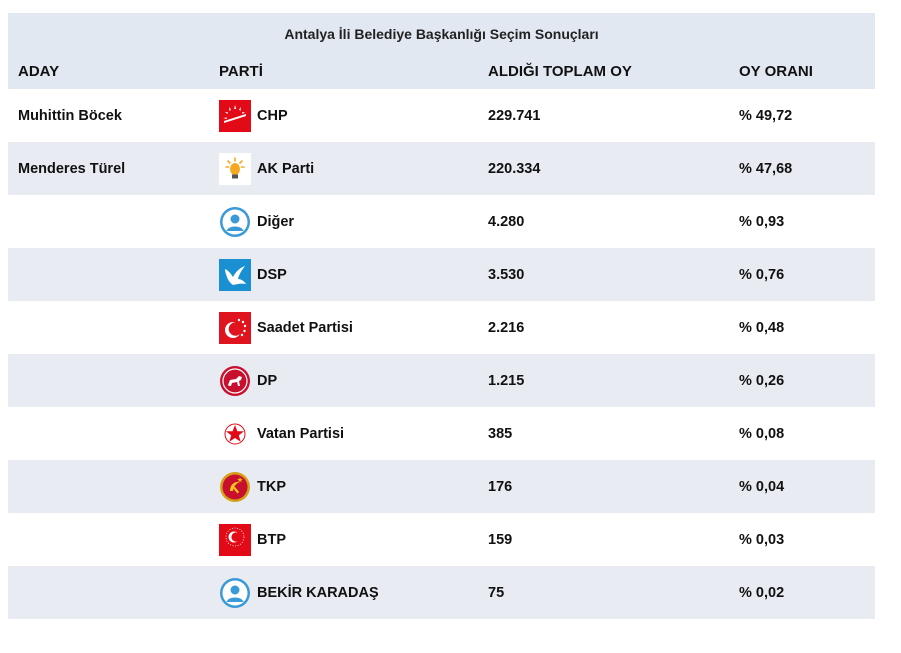 The height and width of the screenshot is (653, 901). I want to click on column-header-parti: PARTİ, so click(241, 71).